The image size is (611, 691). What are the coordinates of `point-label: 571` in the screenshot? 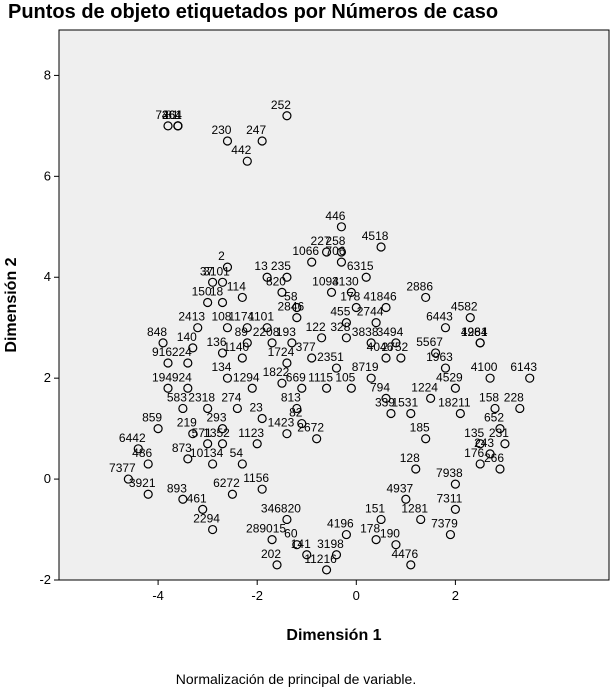 It's located at (202, 433).